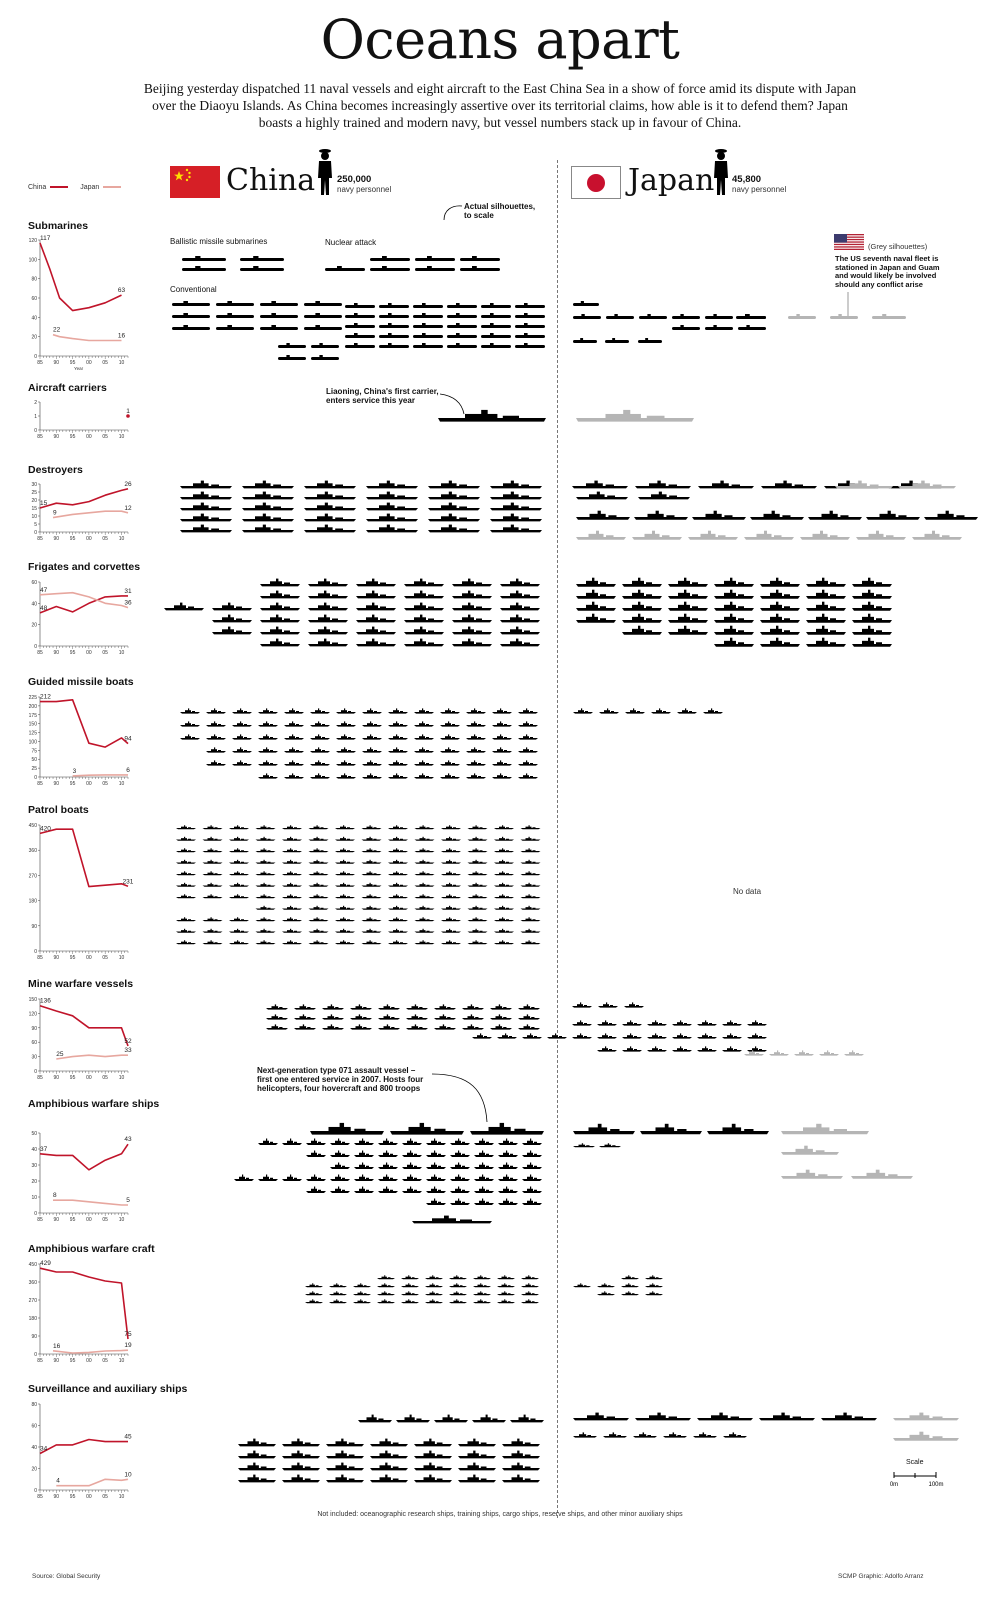 This screenshot has height=1599, width=1000. What do you see at coordinates (100, 775) in the screenshot?
I see `series-line-japan` at bounding box center [100, 775].